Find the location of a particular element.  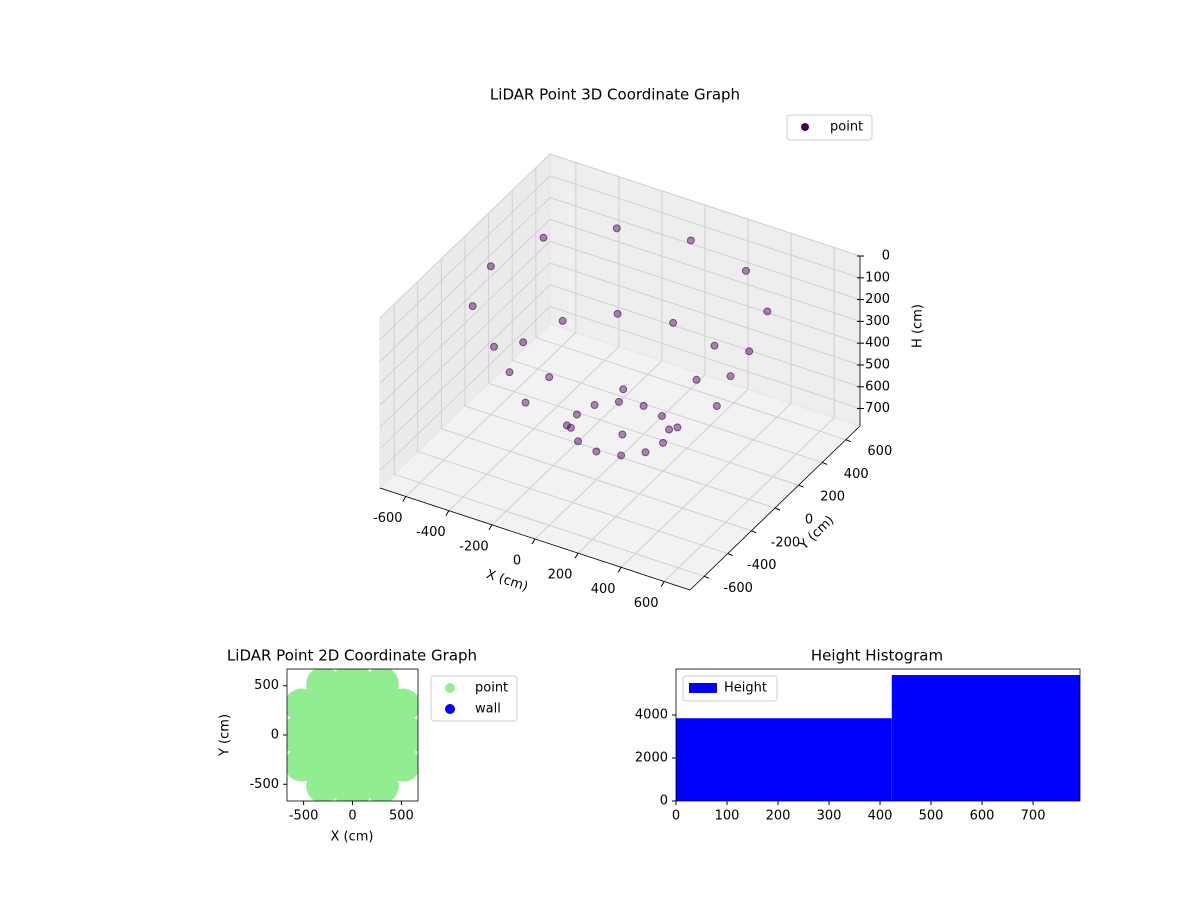

z-tick-label: 300 is located at coordinates (877, 321).